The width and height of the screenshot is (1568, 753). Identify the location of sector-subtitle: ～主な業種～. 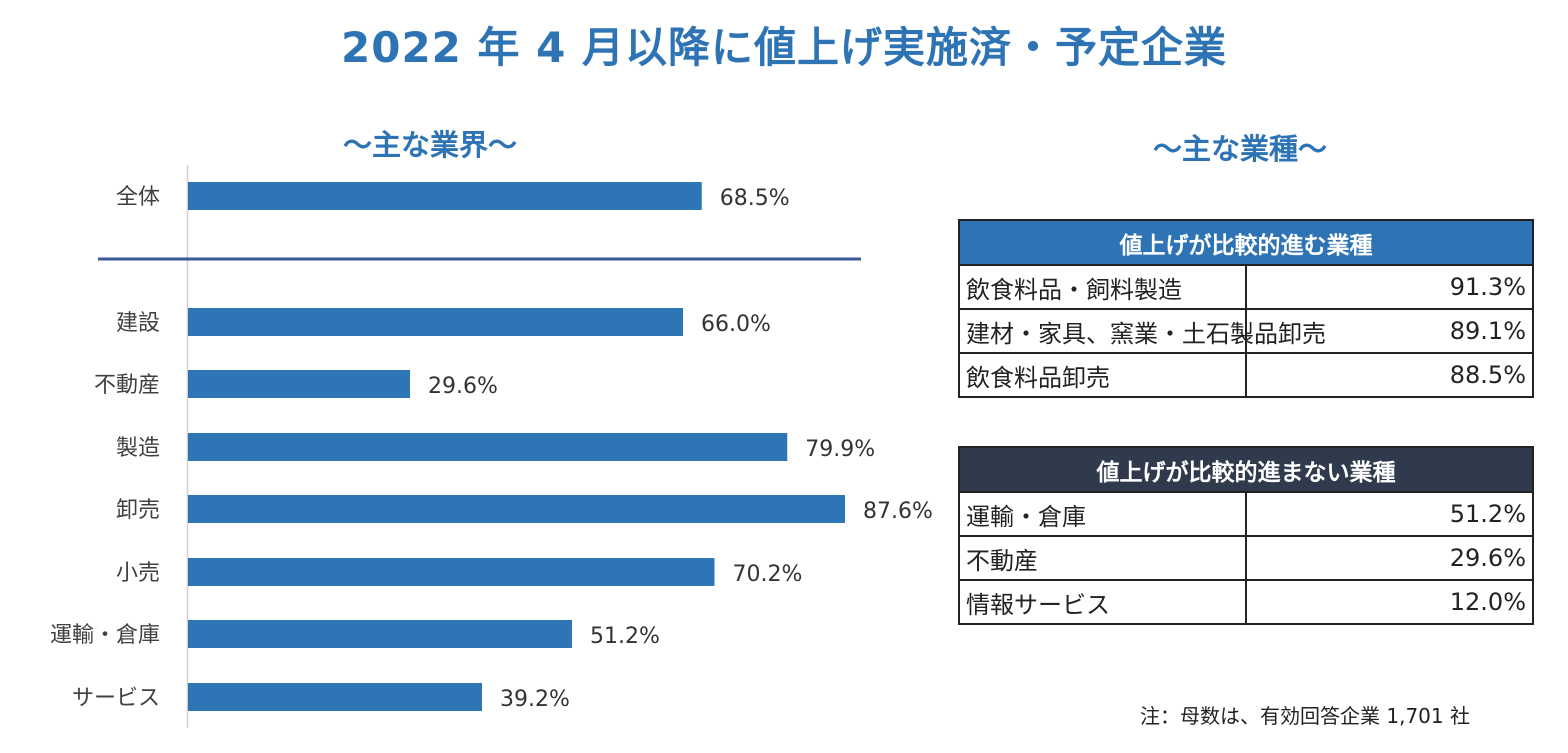
(1239, 149).